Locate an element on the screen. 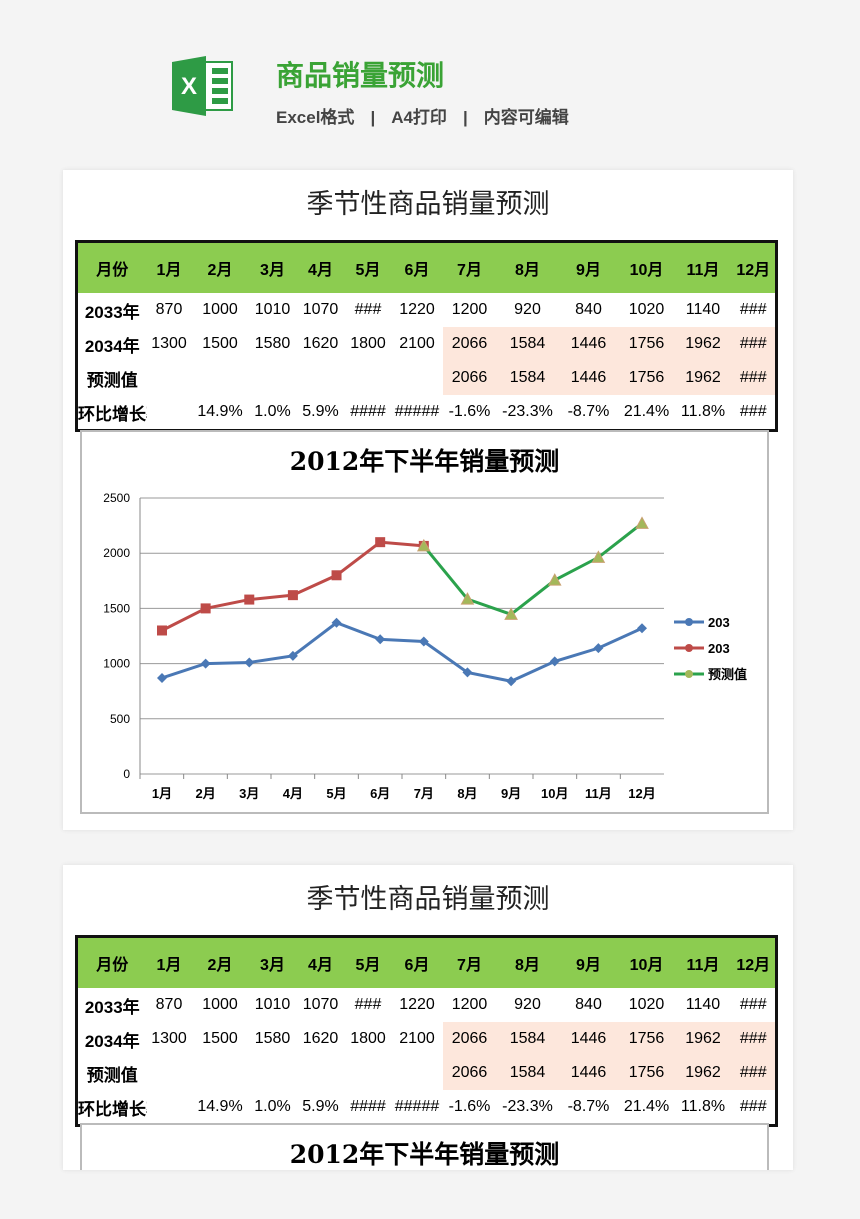 The height and width of the screenshot is (1219, 860). cell: 1.0% is located at coordinates (272, 1106).